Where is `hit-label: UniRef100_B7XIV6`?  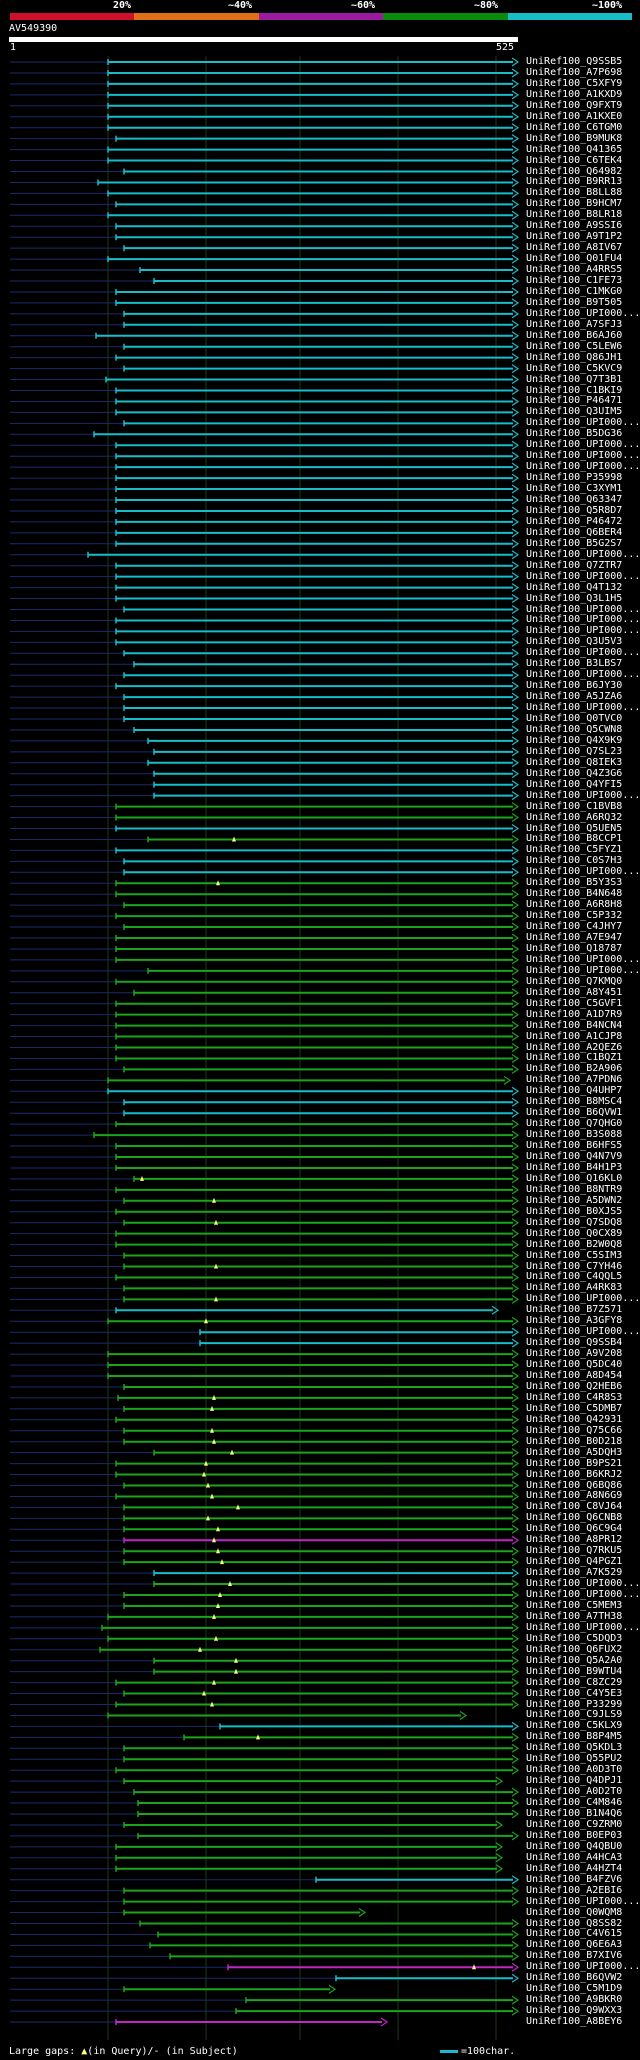
hit-label: UniRef100_B7XIV6 is located at coordinates (574, 1956).